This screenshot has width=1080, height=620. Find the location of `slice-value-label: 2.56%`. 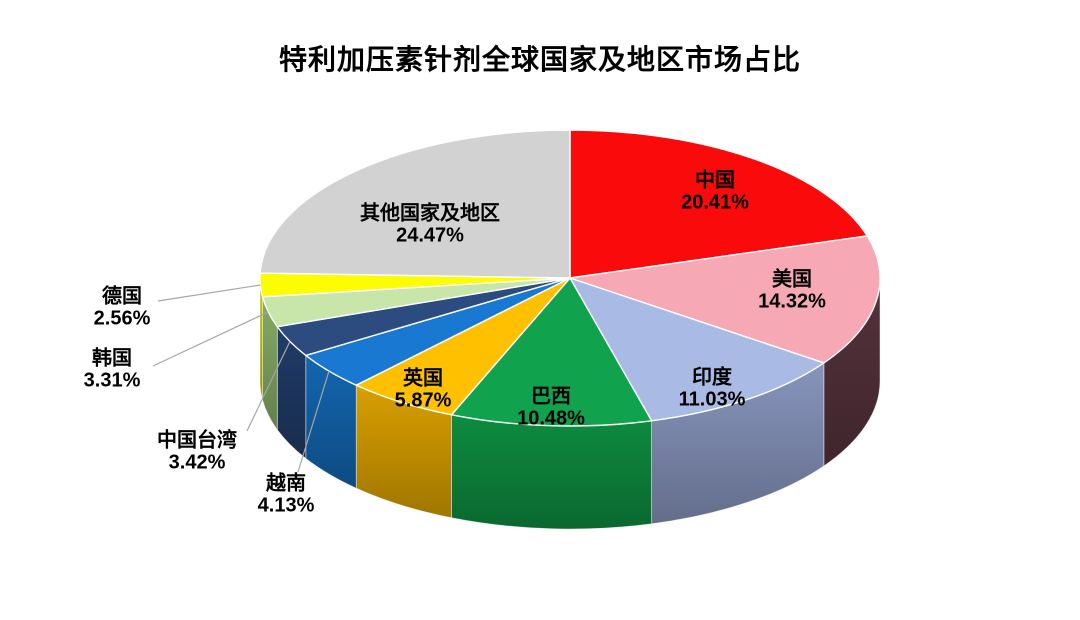

slice-value-label: 2.56% is located at coordinates (122, 318).